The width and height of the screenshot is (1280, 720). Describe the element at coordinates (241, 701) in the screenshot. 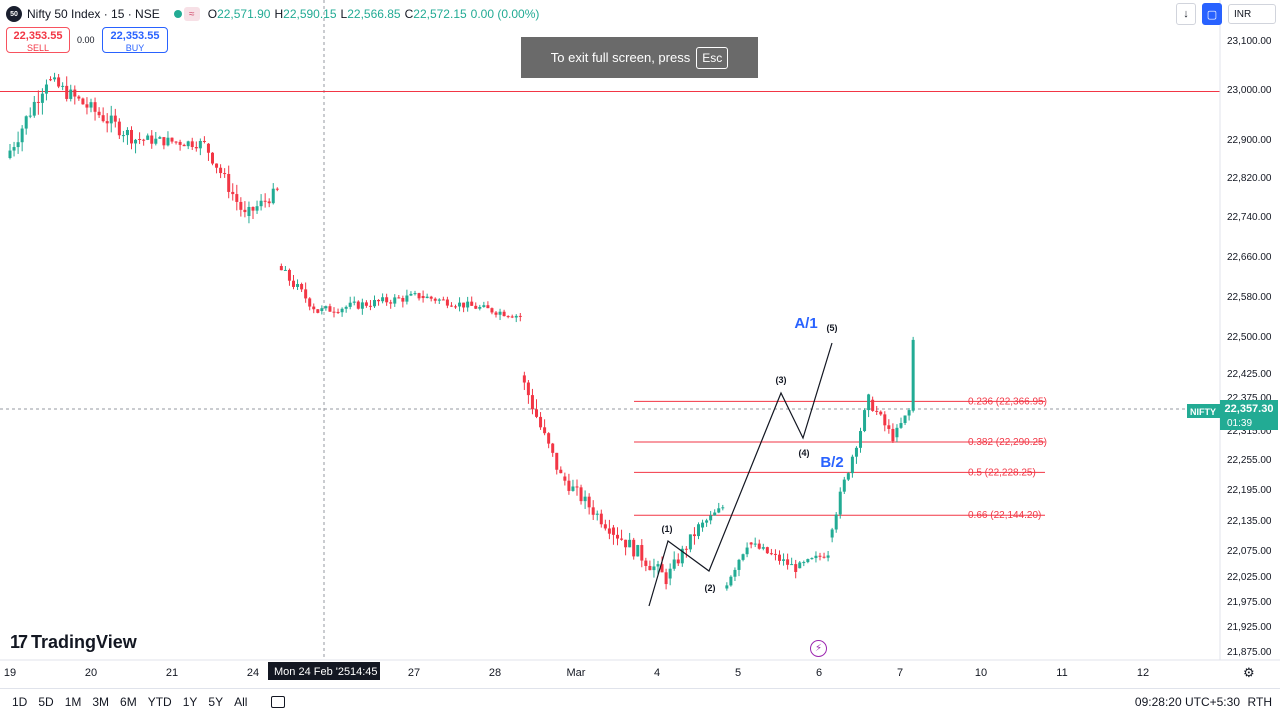

I see `range-all: All` at that location.